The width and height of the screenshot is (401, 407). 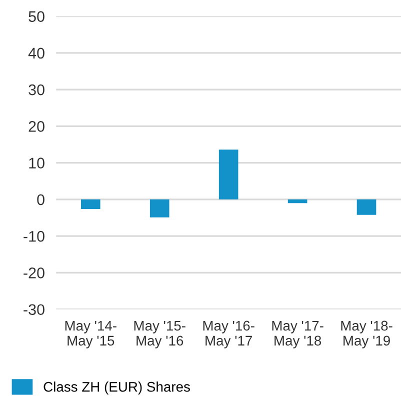 What do you see at coordinates (117, 388) in the screenshot?
I see `legend-label: Class ZH (EUR) Shares` at bounding box center [117, 388].